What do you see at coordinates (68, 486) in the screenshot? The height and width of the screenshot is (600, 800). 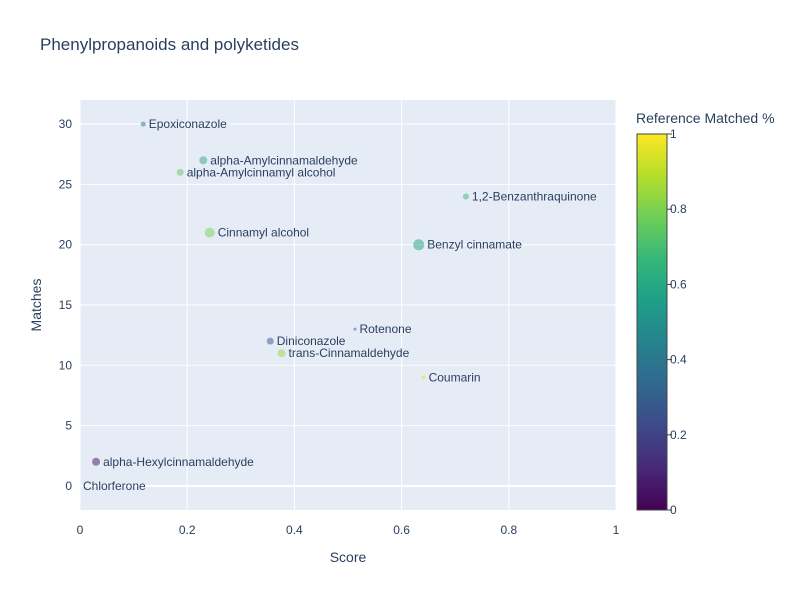 I see `y-tick-label: 0` at bounding box center [68, 486].